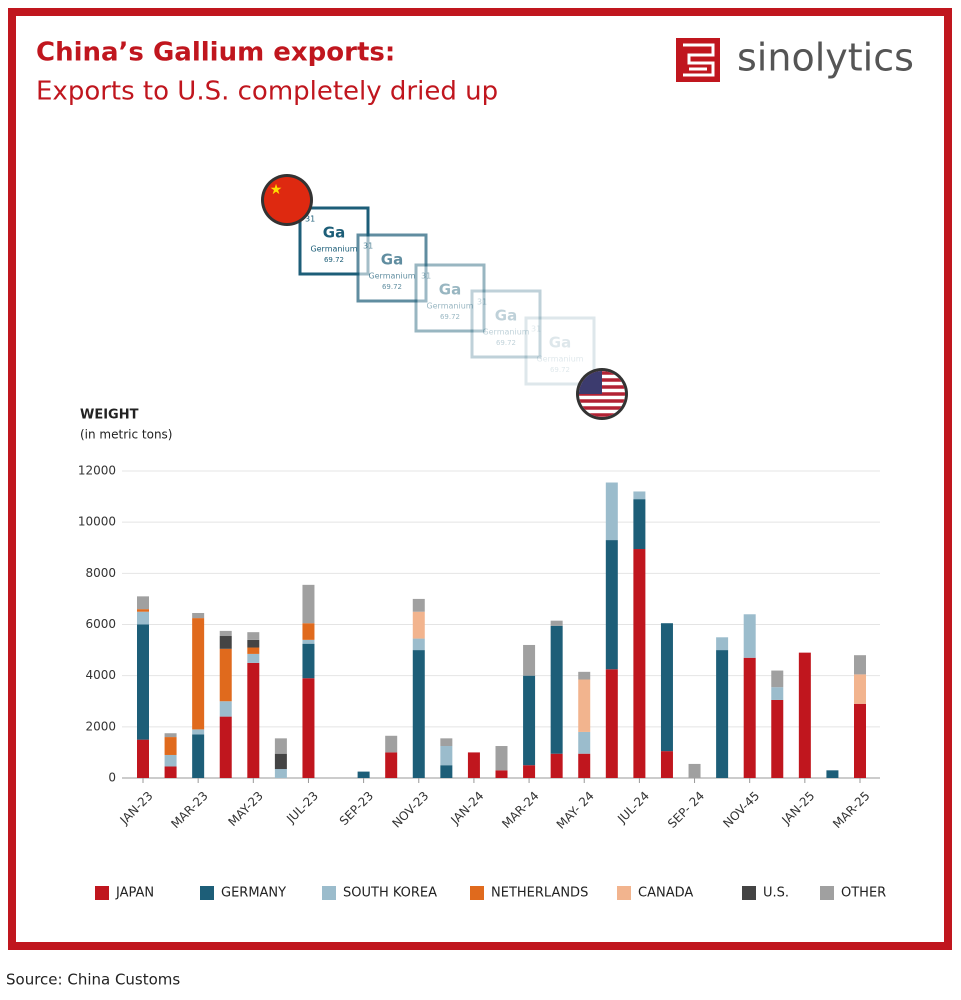 The image size is (961, 1000). I want to click on brand: sinolytics, so click(825, 58).